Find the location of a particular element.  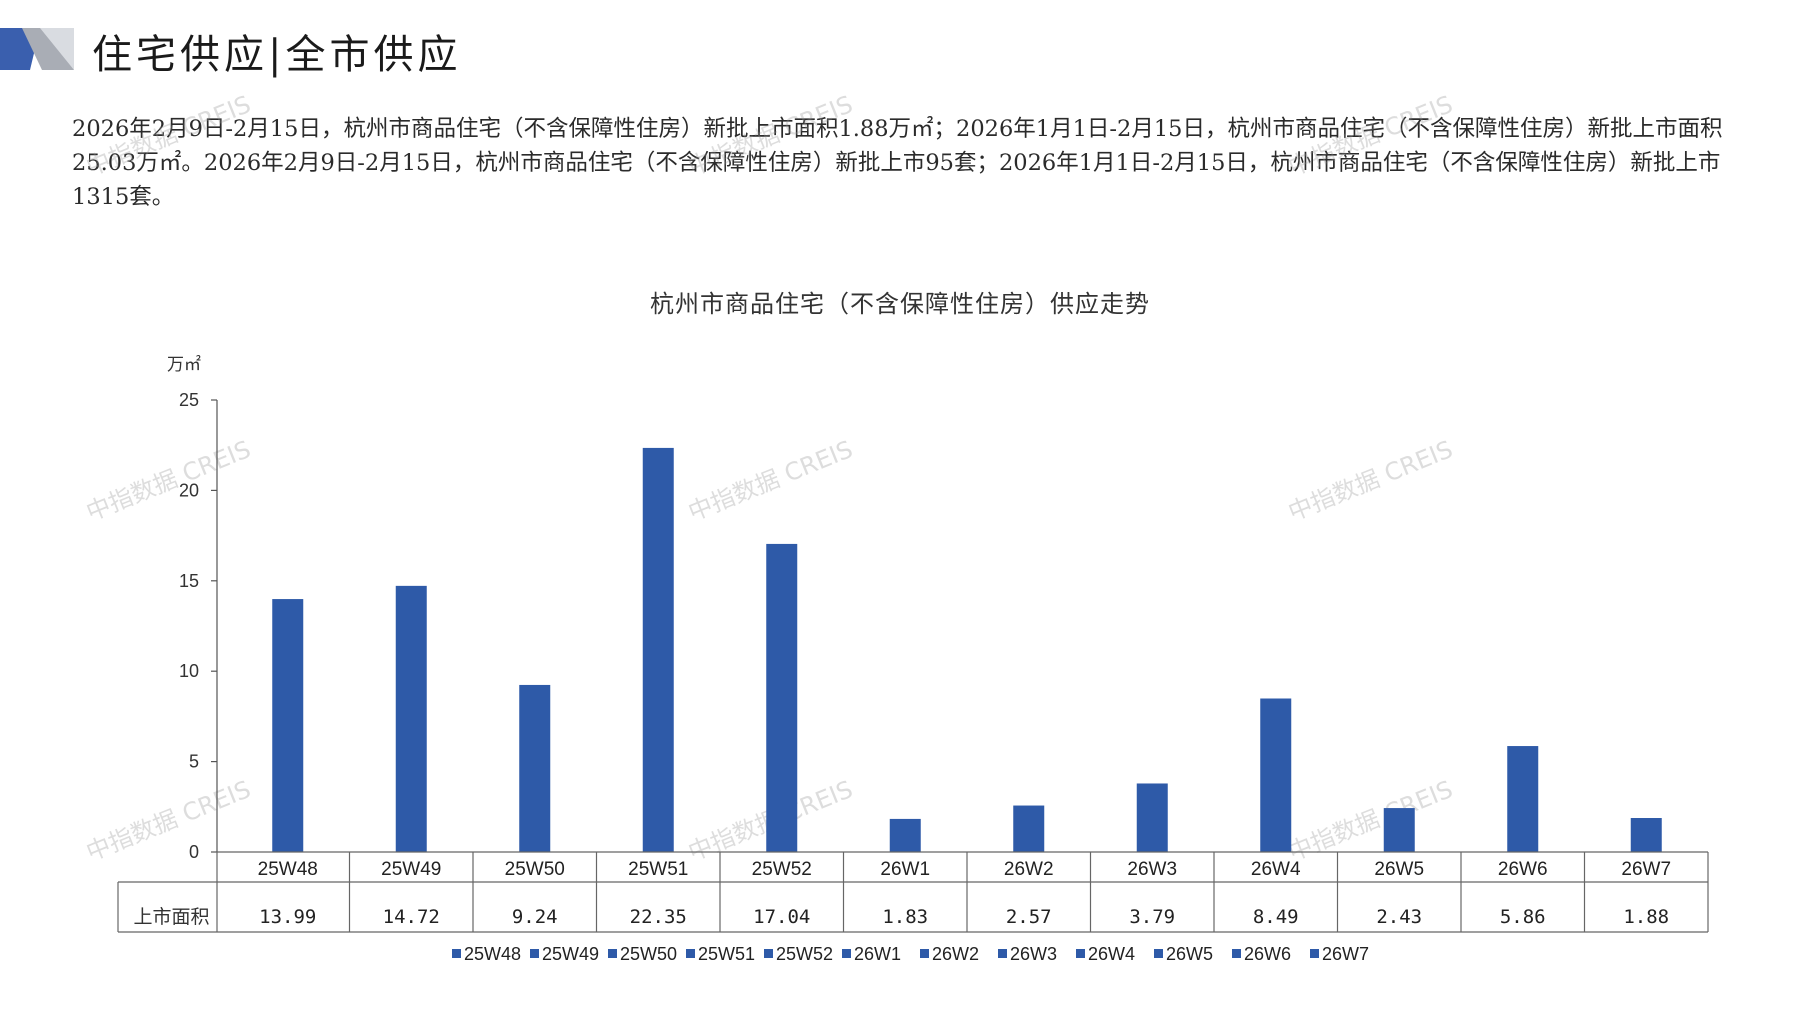

legend-label: 25W51 is located at coordinates (726, 954).